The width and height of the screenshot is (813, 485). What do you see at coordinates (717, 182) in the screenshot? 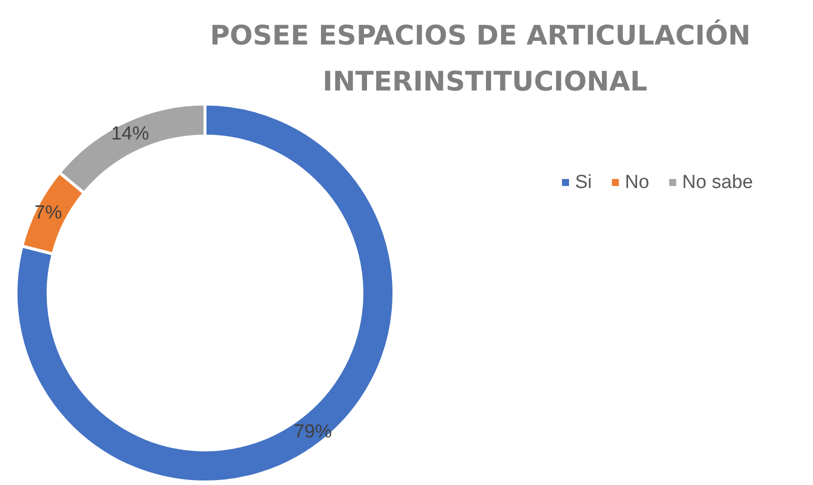
I see `legend-label: No sabe` at bounding box center [717, 182].